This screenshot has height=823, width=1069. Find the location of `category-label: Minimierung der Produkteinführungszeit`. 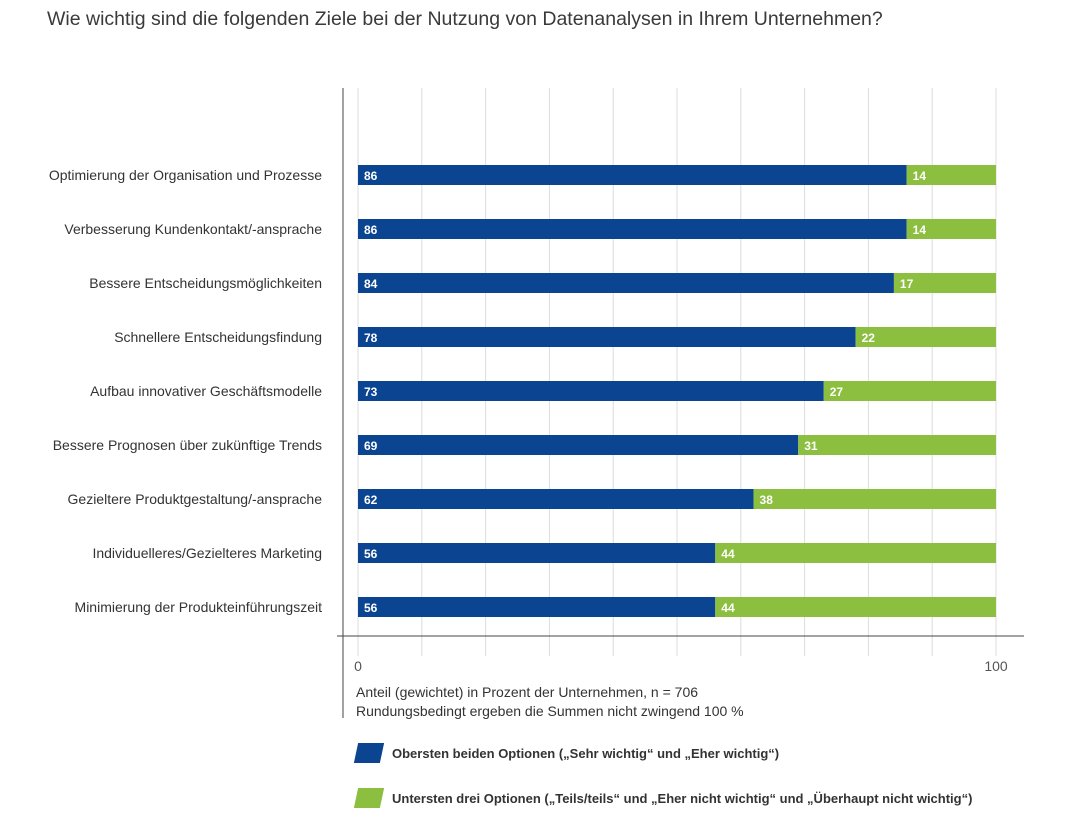

category-label: Minimierung der Produkteinführungszeit is located at coordinates (199, 607).